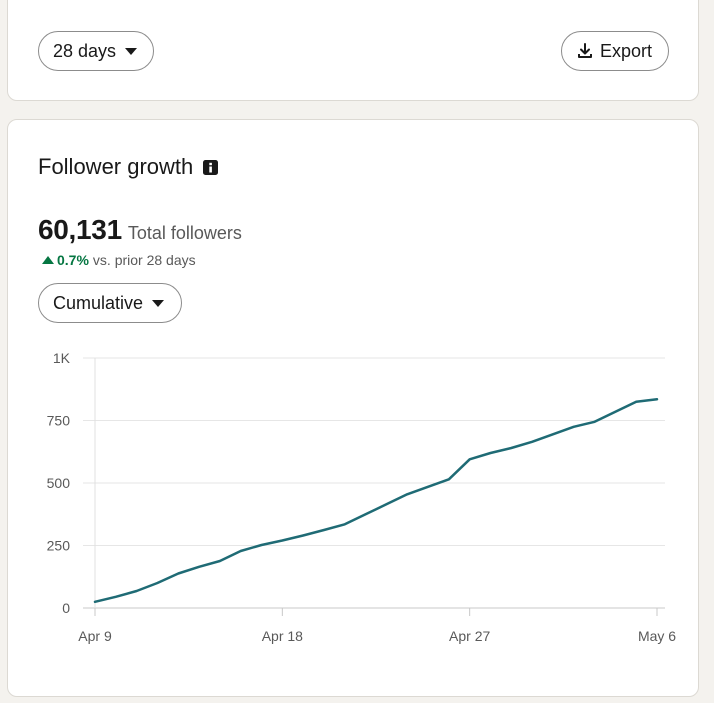 The width and height of the screenshot is (714, 703). I want to click on date-range-dropdown: 28 days, so click(96, 51).